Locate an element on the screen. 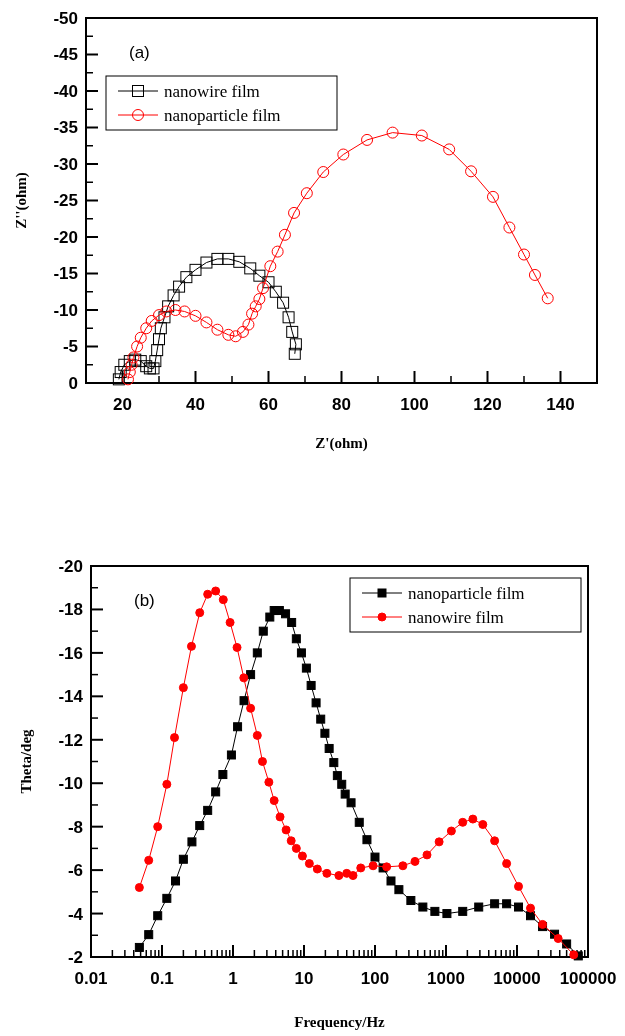  annotation: (b) is located at coordinates (144, 600).